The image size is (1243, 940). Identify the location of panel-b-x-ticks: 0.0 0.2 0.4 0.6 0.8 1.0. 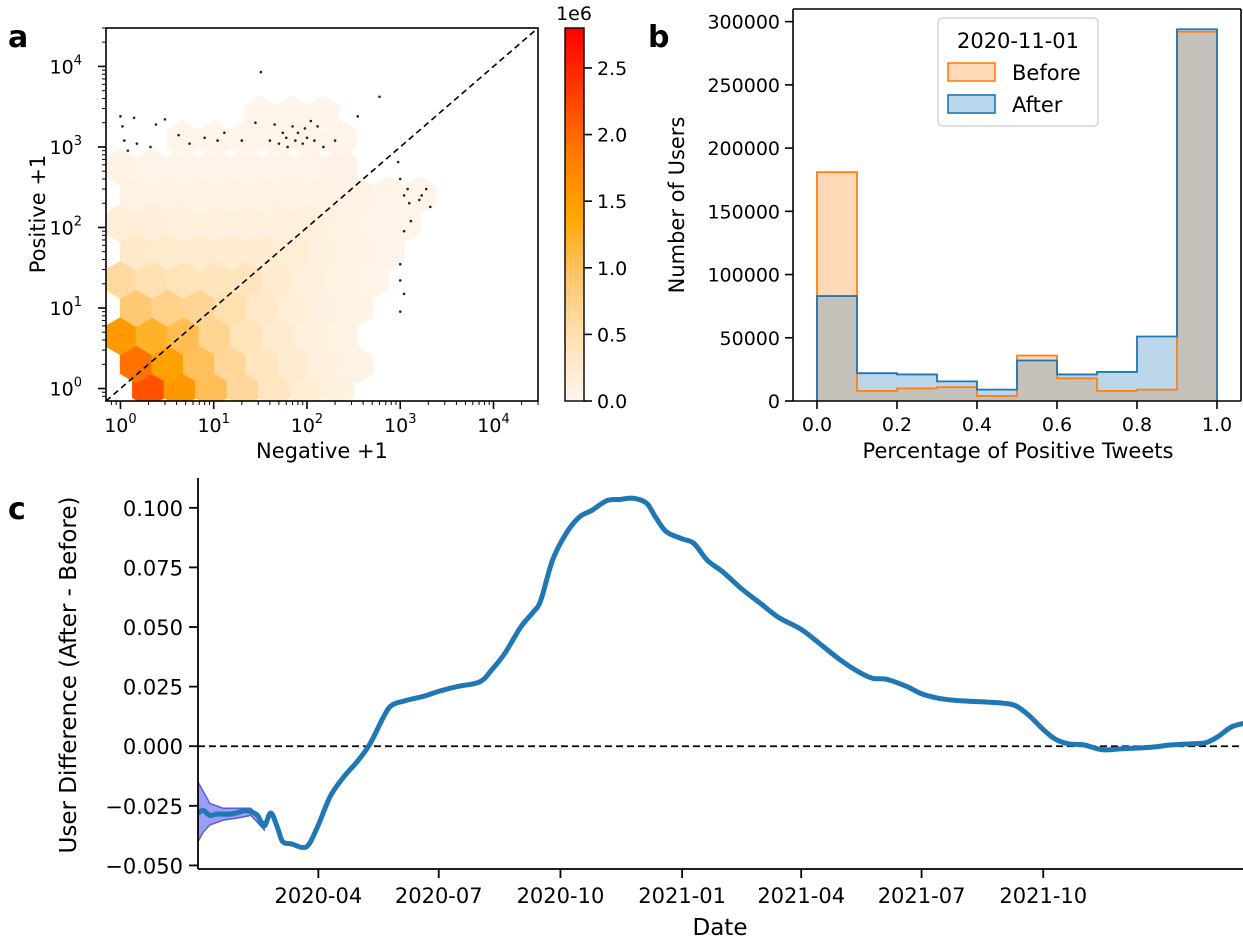
(1017, 418).